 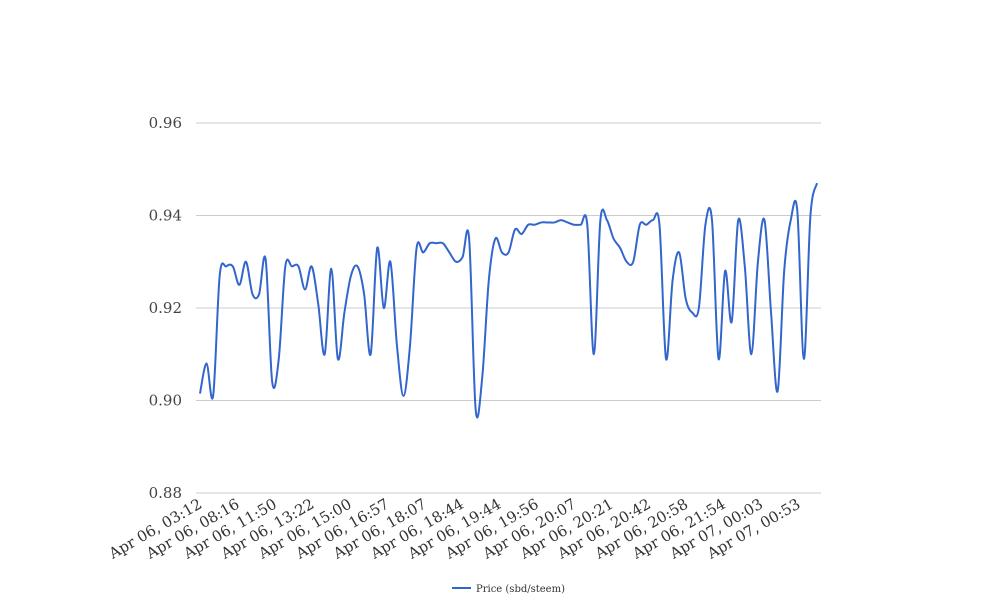 I want to click on y-axis-tick-labels: 0.88 0.90 0.92 0.94 0.96, so click(x=165, y=308).